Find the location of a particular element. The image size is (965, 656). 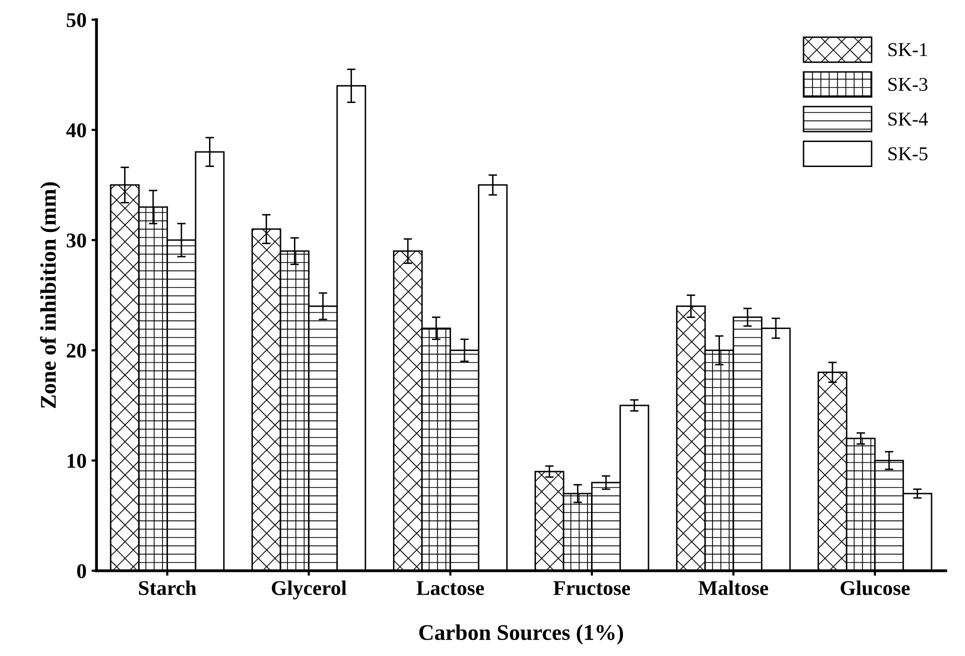

y-tick-label: 10 is located at coordinates (77, 461).